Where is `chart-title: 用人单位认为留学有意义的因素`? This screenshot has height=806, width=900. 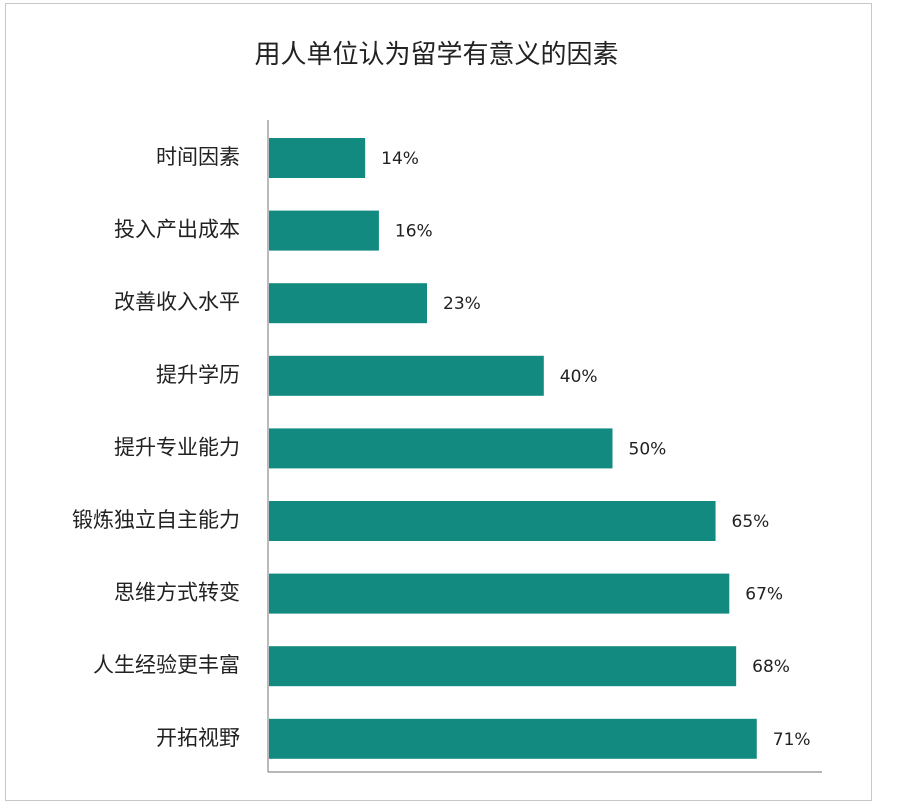 chart-title: 用人单位认为留学有意义的因素 is located at coordinates (436, 55).